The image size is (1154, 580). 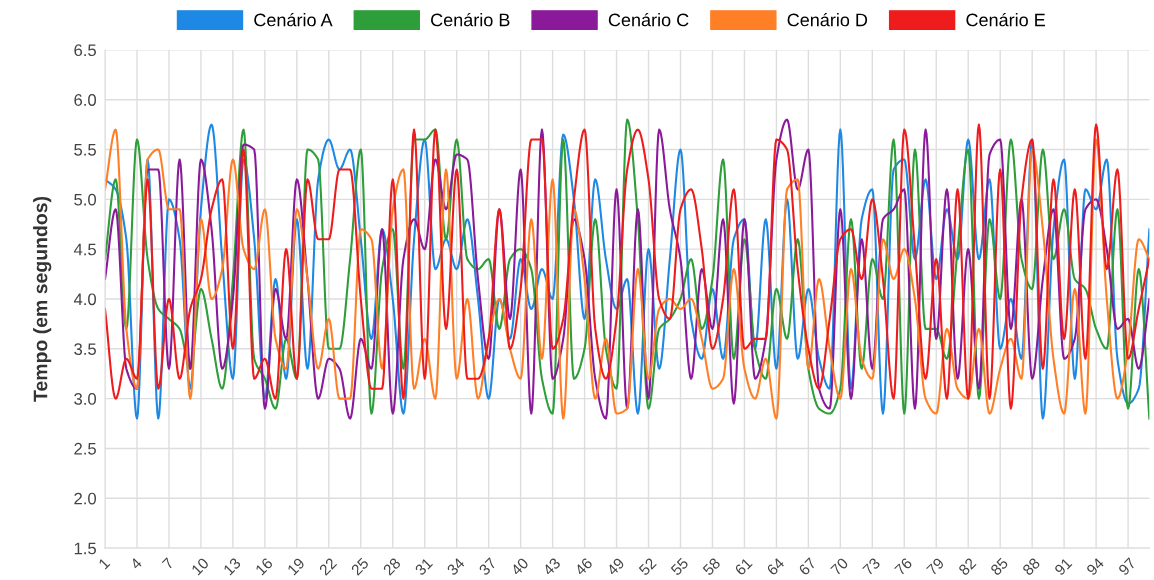 I want to click on x-tick-label: 70, so click(x=839, y=566).